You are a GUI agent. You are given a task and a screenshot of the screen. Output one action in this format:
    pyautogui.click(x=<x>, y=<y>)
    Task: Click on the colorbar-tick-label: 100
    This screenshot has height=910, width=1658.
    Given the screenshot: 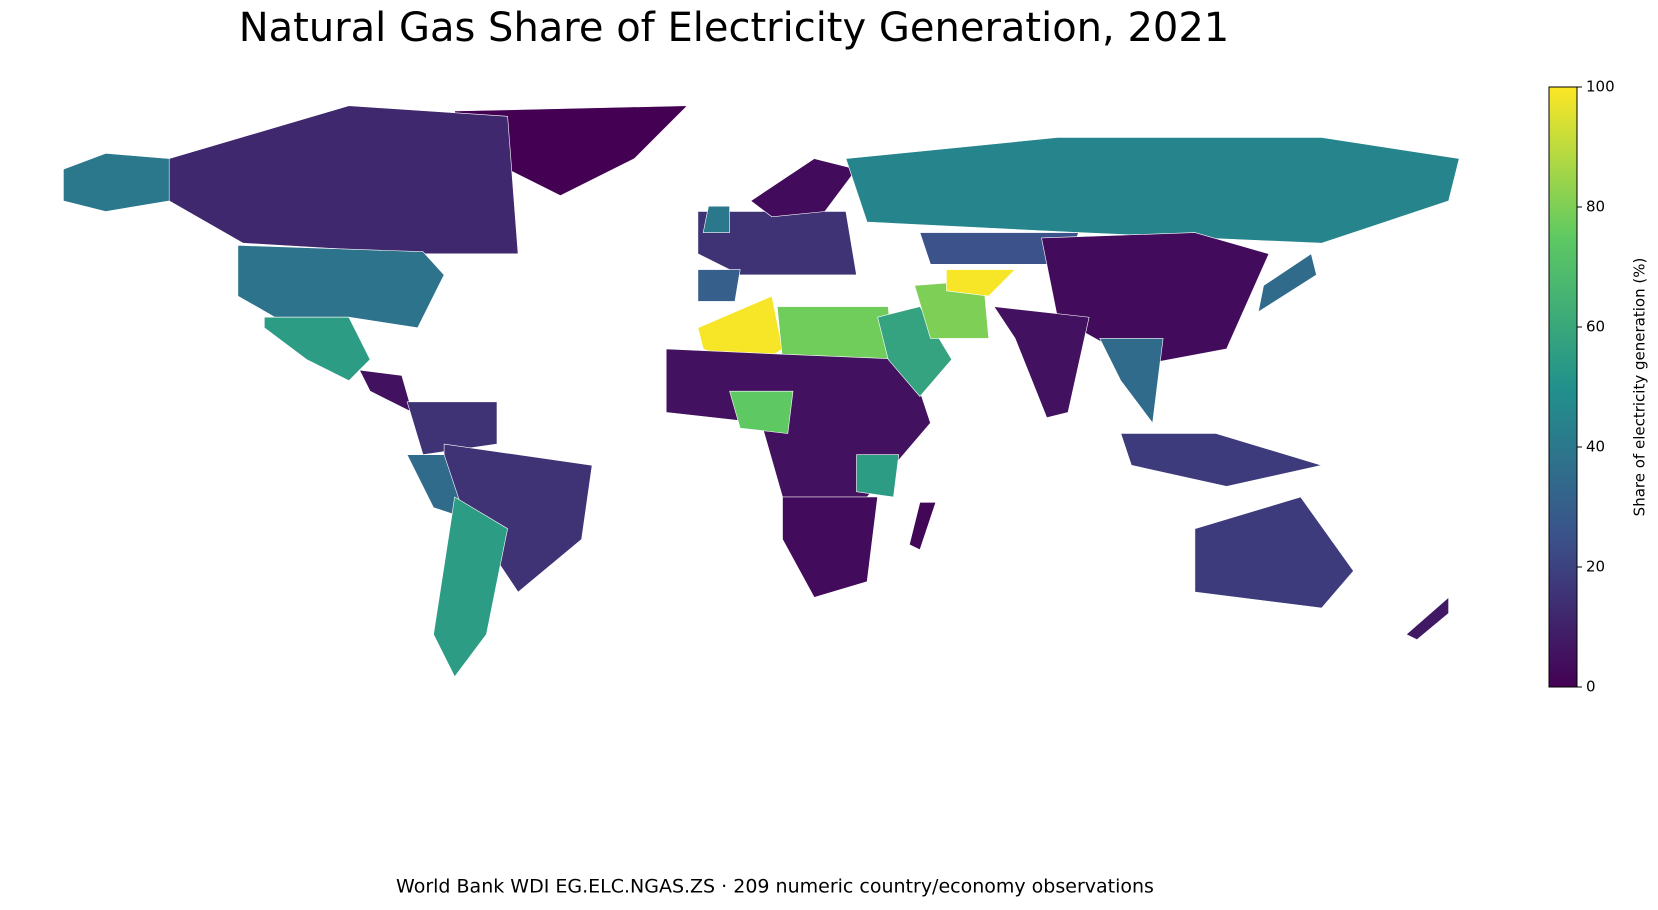 What is the action you would take?
    pyautogui.click(x=1600, y=87)
    